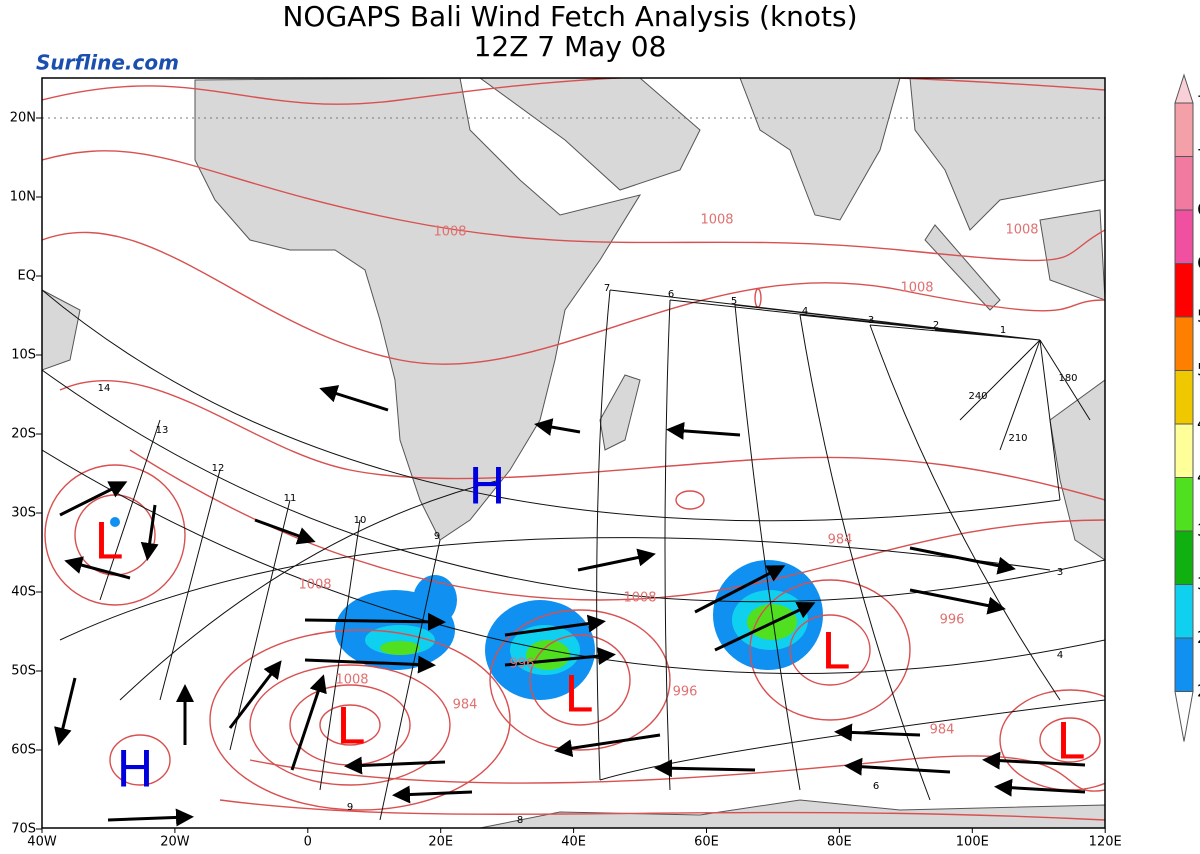 Image resolution: width=1200 pixels, height=854 pixels. What do you see at coordinates (977, 396) in the screenshot?
I see `great-circle-label: 240` at bounding box center [977, 396].